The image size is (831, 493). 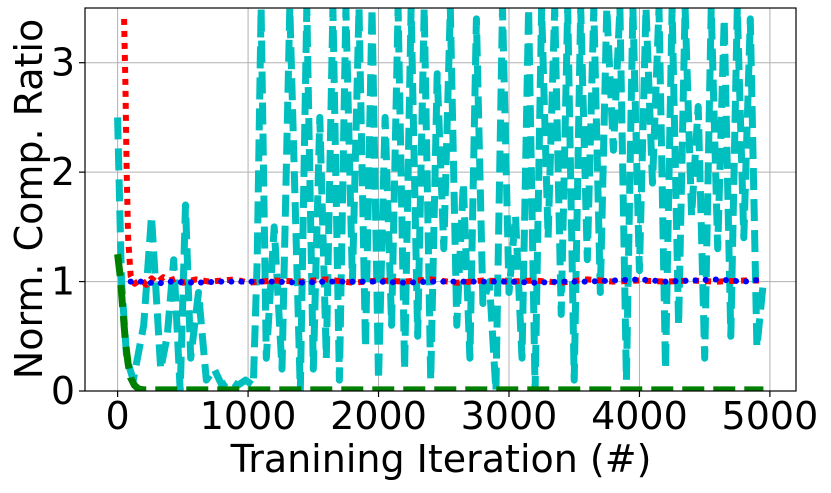 What do you see at coordinates (63, 391) in the screenshot?
I see `y-tick-label: 0` at bounding box center [63, 391].